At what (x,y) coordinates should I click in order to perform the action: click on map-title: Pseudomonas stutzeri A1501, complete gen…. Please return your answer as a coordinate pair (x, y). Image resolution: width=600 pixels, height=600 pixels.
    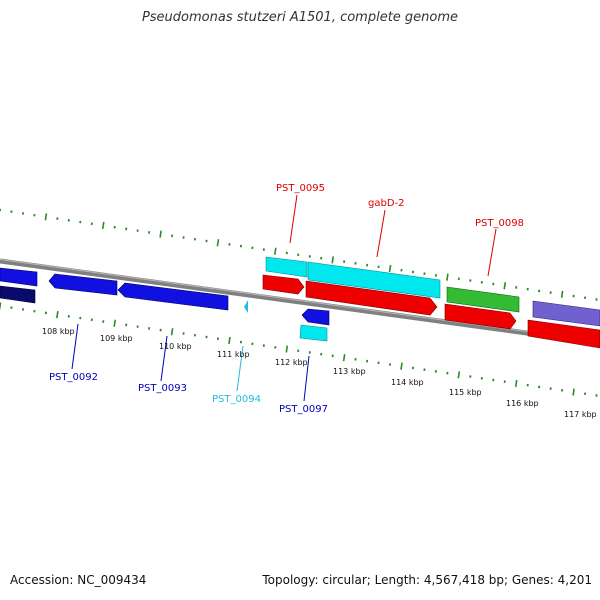
    Looking at the image, I should click on (300, 17).